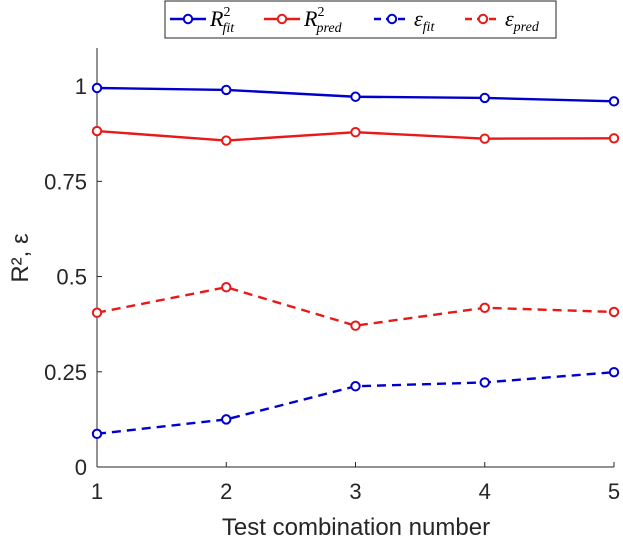  I want to click on series-εpred, so click(355, 306).